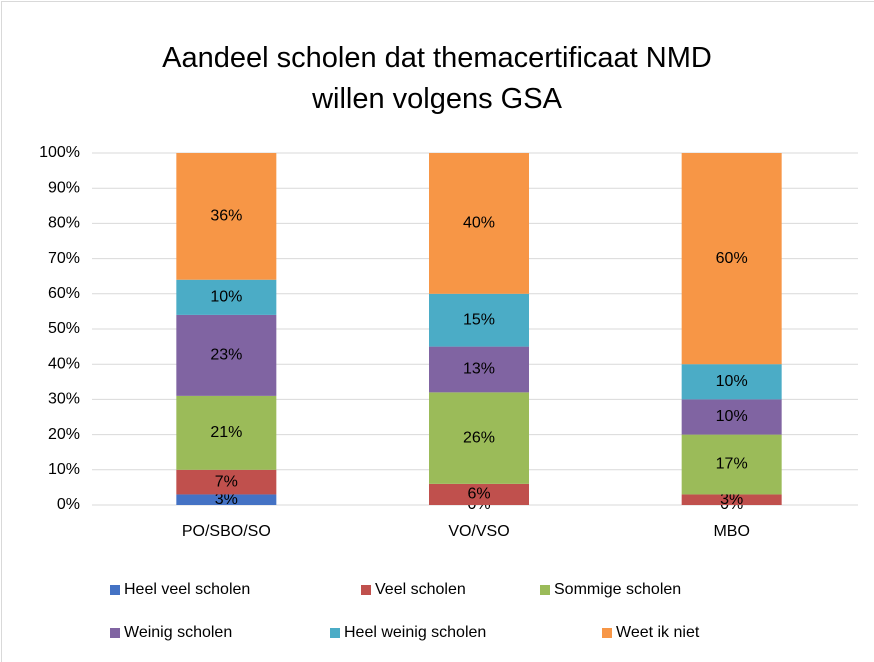 This screenshot has width=874, height=662. I want to click on legend-label: Weet ik niet, so click(658, 632).